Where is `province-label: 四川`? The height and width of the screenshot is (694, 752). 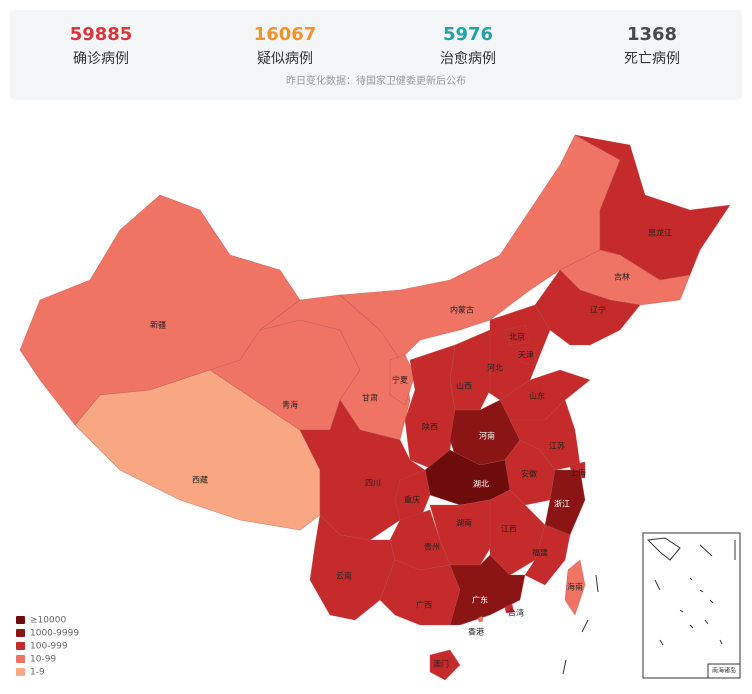 province-label: 四川 is located at coordinates (373, 483).